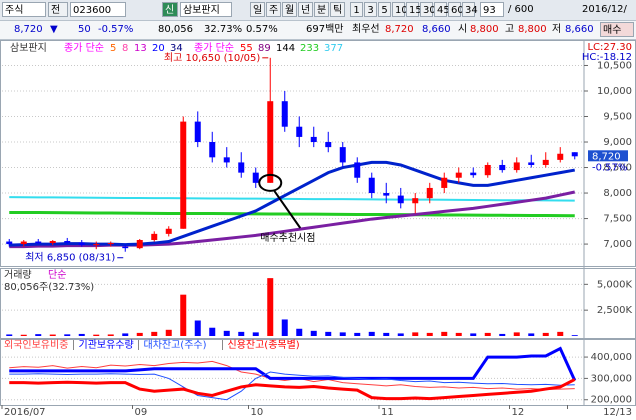  I want to click on x-tick-label: 12/13, so click(617, 412).